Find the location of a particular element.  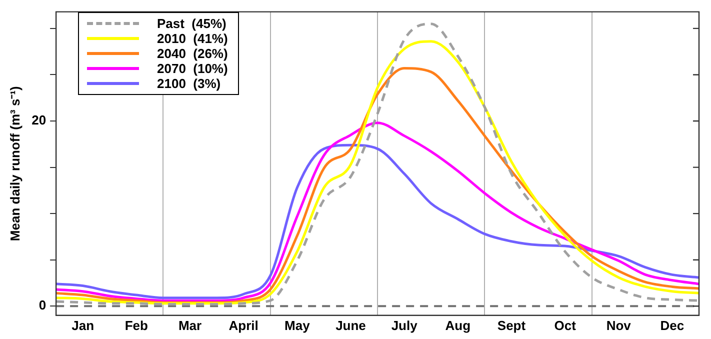

legend-label: 2010 (41%) is located at coordinates (192, 38).